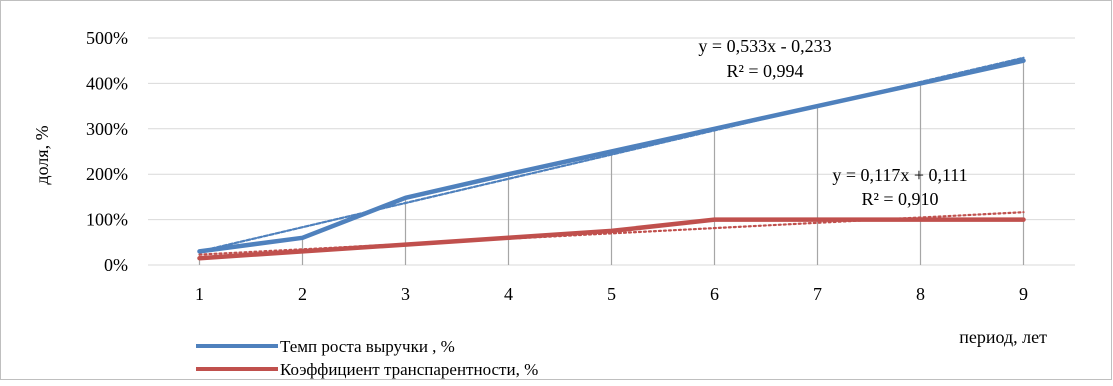 This screenshot has width=1113, height=386. What do you see at coordinates (107, 38) in the screenshot?
I see `y-tick-label: 500%` at bounding box center [107, 38].